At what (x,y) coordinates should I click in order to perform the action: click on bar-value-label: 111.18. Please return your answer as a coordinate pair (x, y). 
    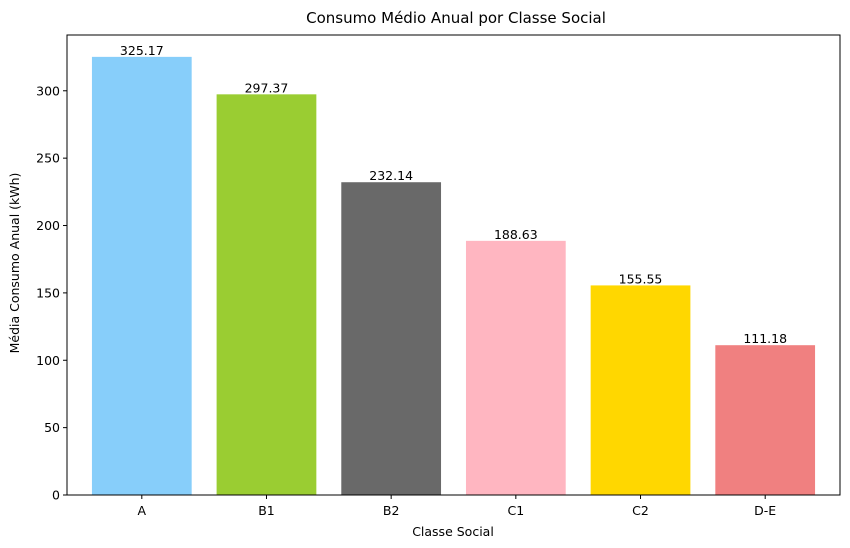
    Looking at the image, I should click on (765, 338).